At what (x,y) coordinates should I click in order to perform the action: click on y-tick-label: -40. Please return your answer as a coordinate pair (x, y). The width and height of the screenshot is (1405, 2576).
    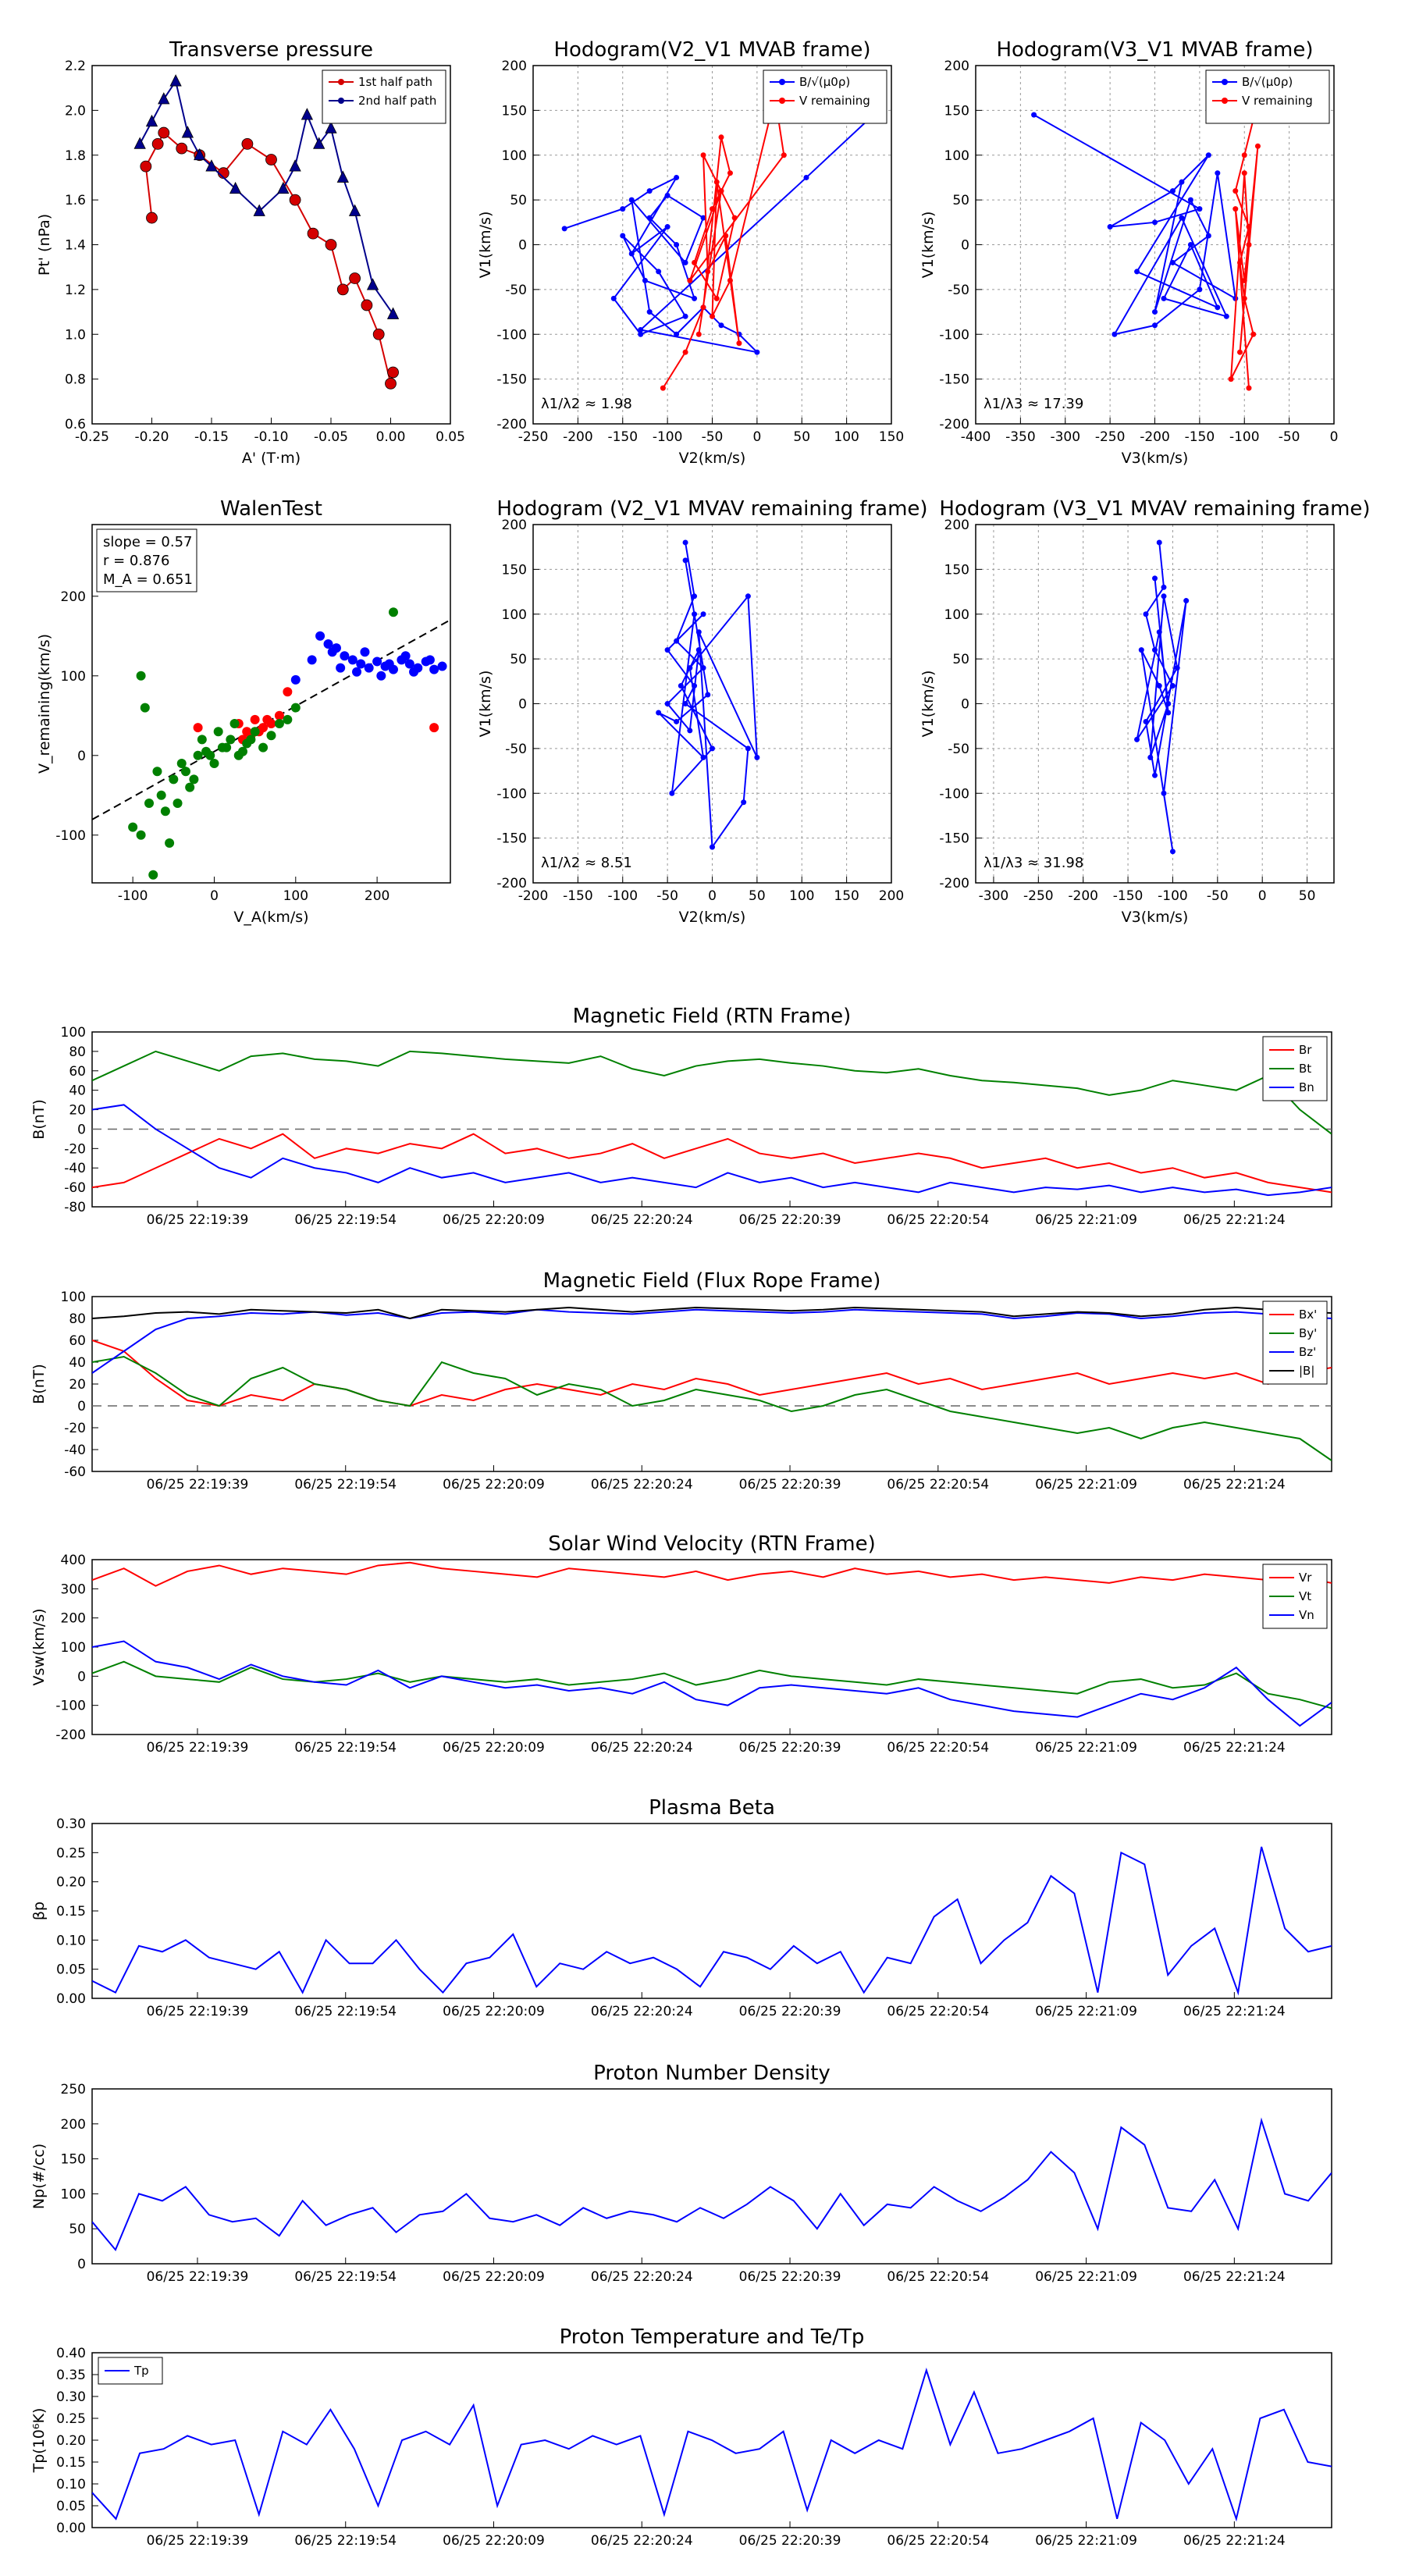
    Looking at the image, I should click on (75, 1168).